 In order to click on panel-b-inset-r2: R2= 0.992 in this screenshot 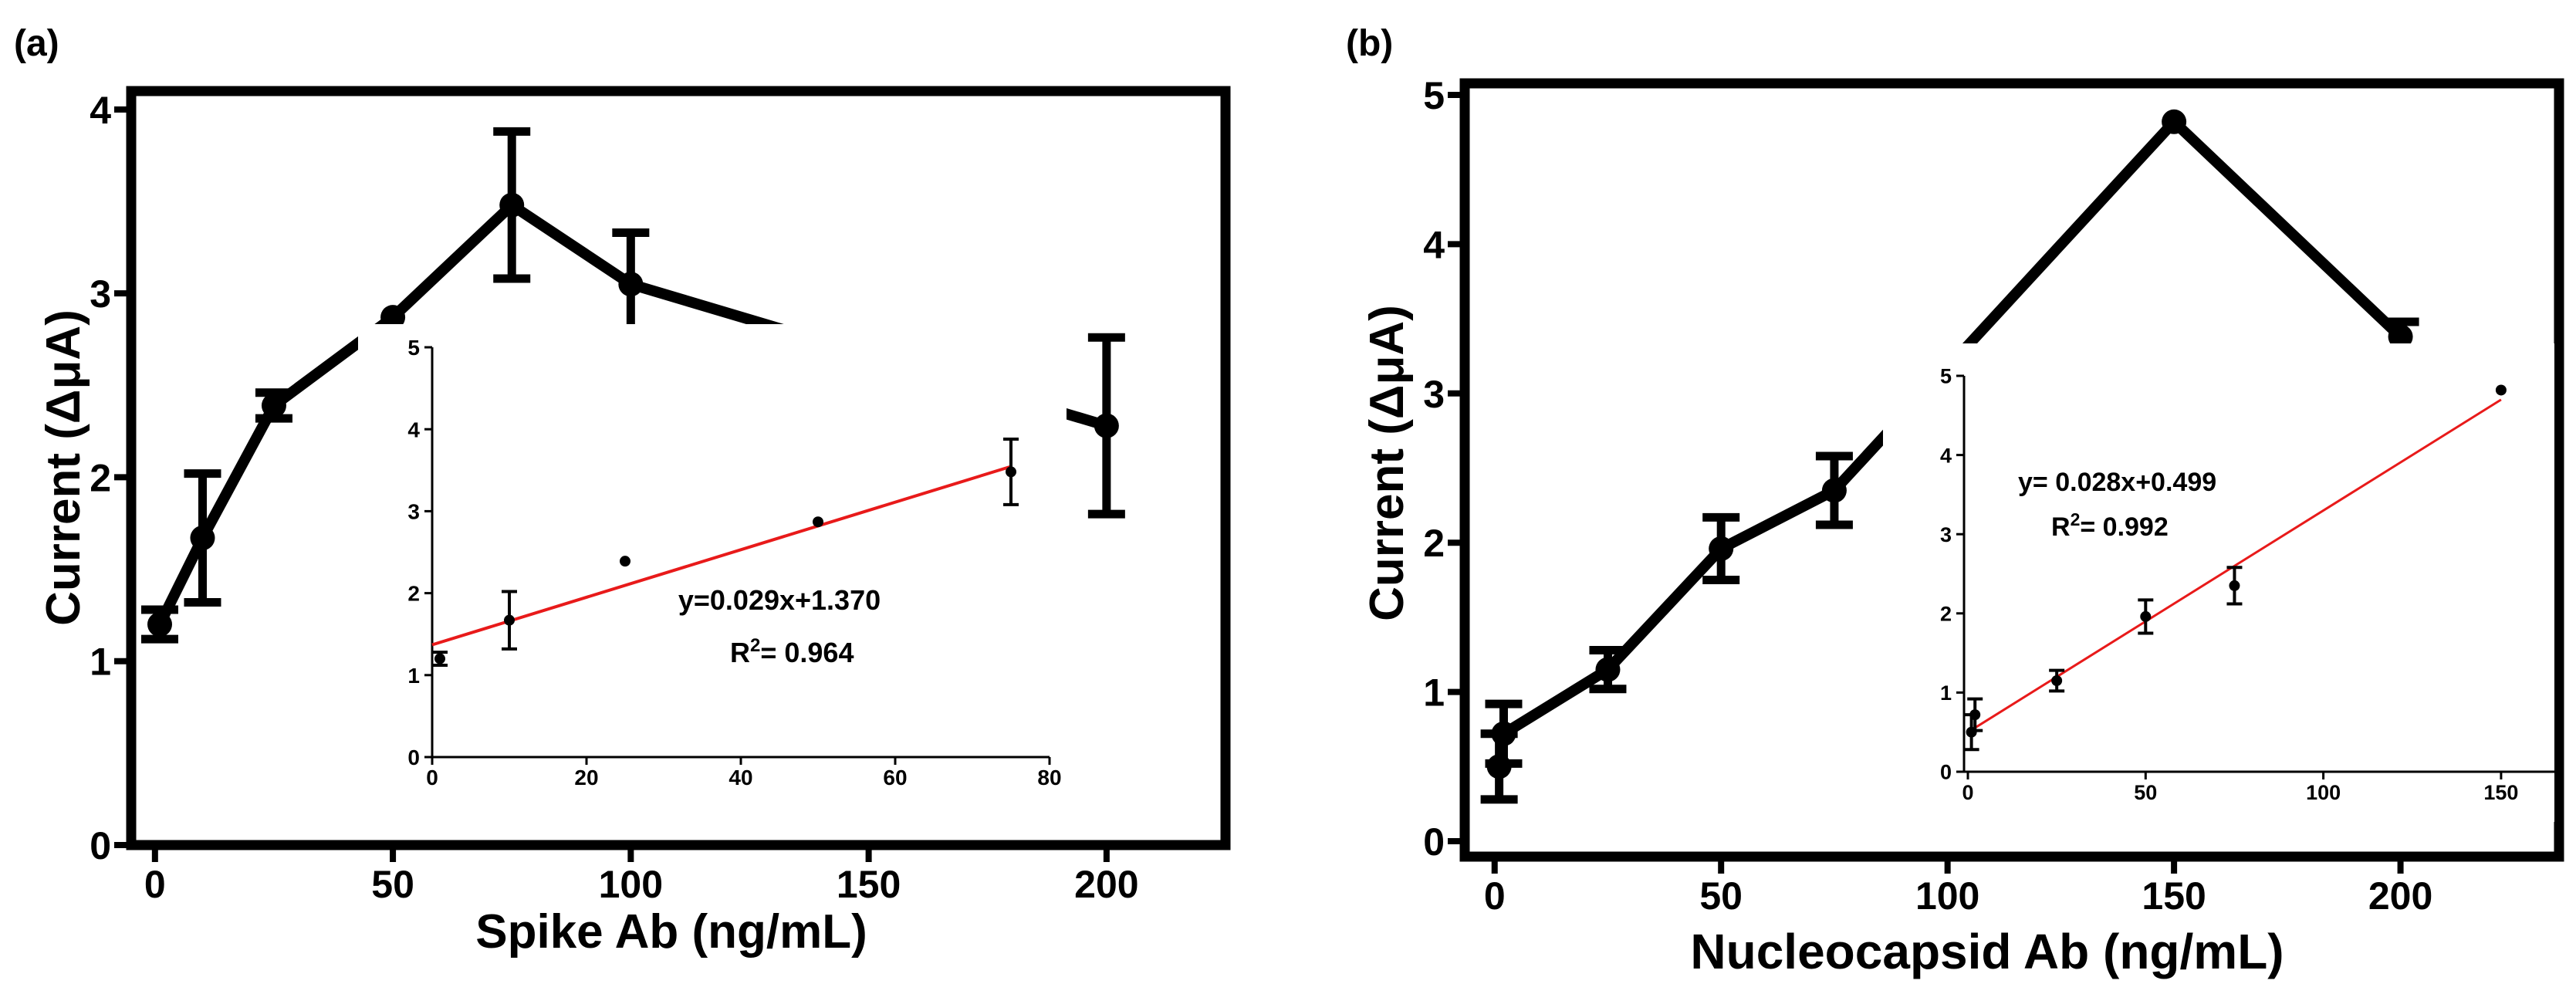, I will do `click(2110, 525)`.